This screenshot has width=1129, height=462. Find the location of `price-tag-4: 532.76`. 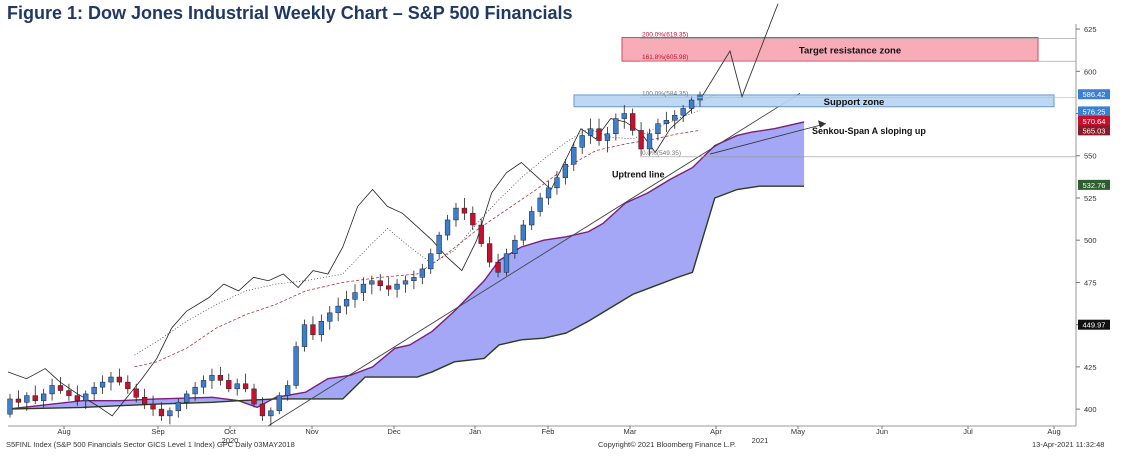

price-tag-4: 532.76 is located at coordinates (1094, 185).